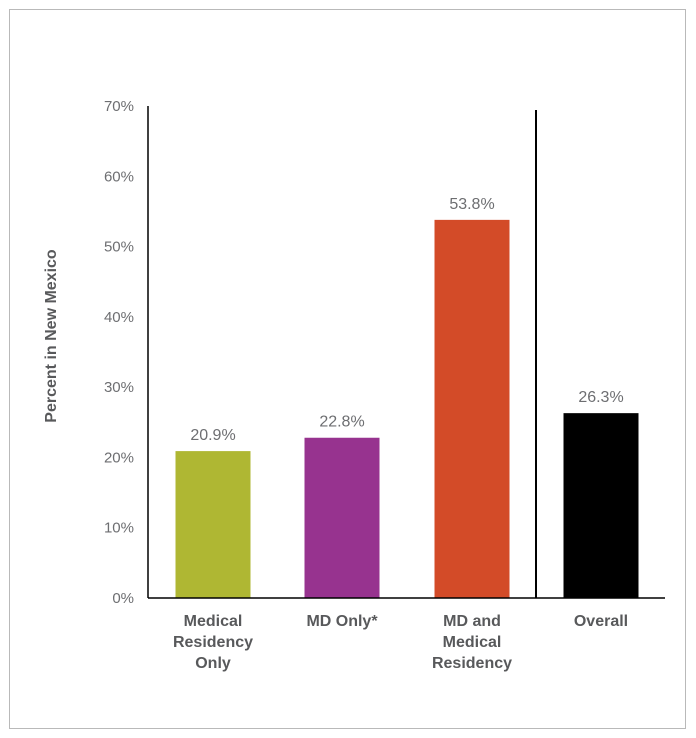  What do you see at coordinates (341, 422) in the screenshot?
I see `data-label: 22.8%` at bounding box center [341, 422].